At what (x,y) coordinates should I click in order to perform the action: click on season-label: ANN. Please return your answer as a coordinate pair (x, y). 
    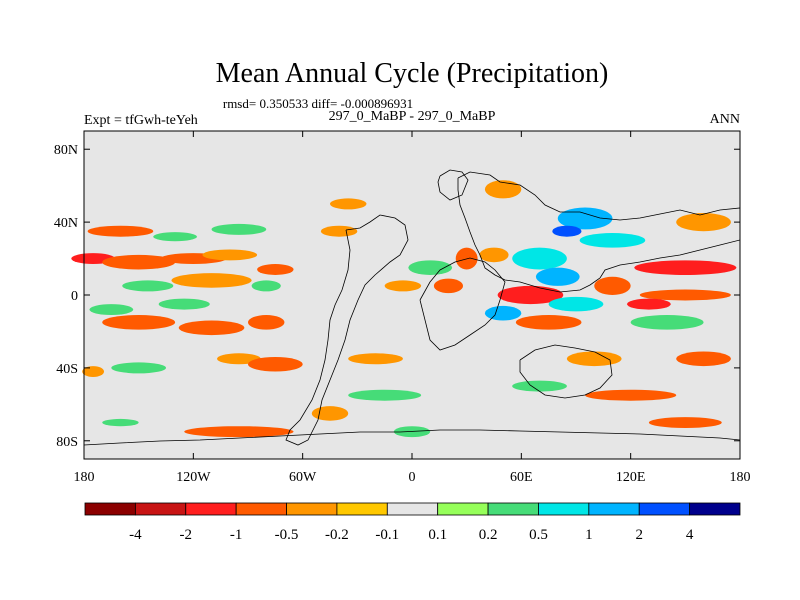
    Looking at the image, I should click on (725, 119).